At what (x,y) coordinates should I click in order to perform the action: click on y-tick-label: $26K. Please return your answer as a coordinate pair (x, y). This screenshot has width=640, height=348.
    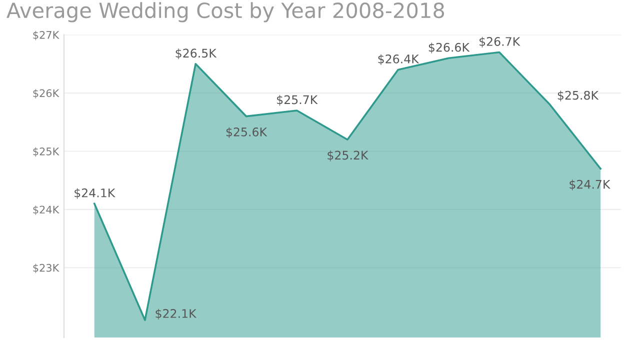
    Looking at the image, I should click on (46, 94).